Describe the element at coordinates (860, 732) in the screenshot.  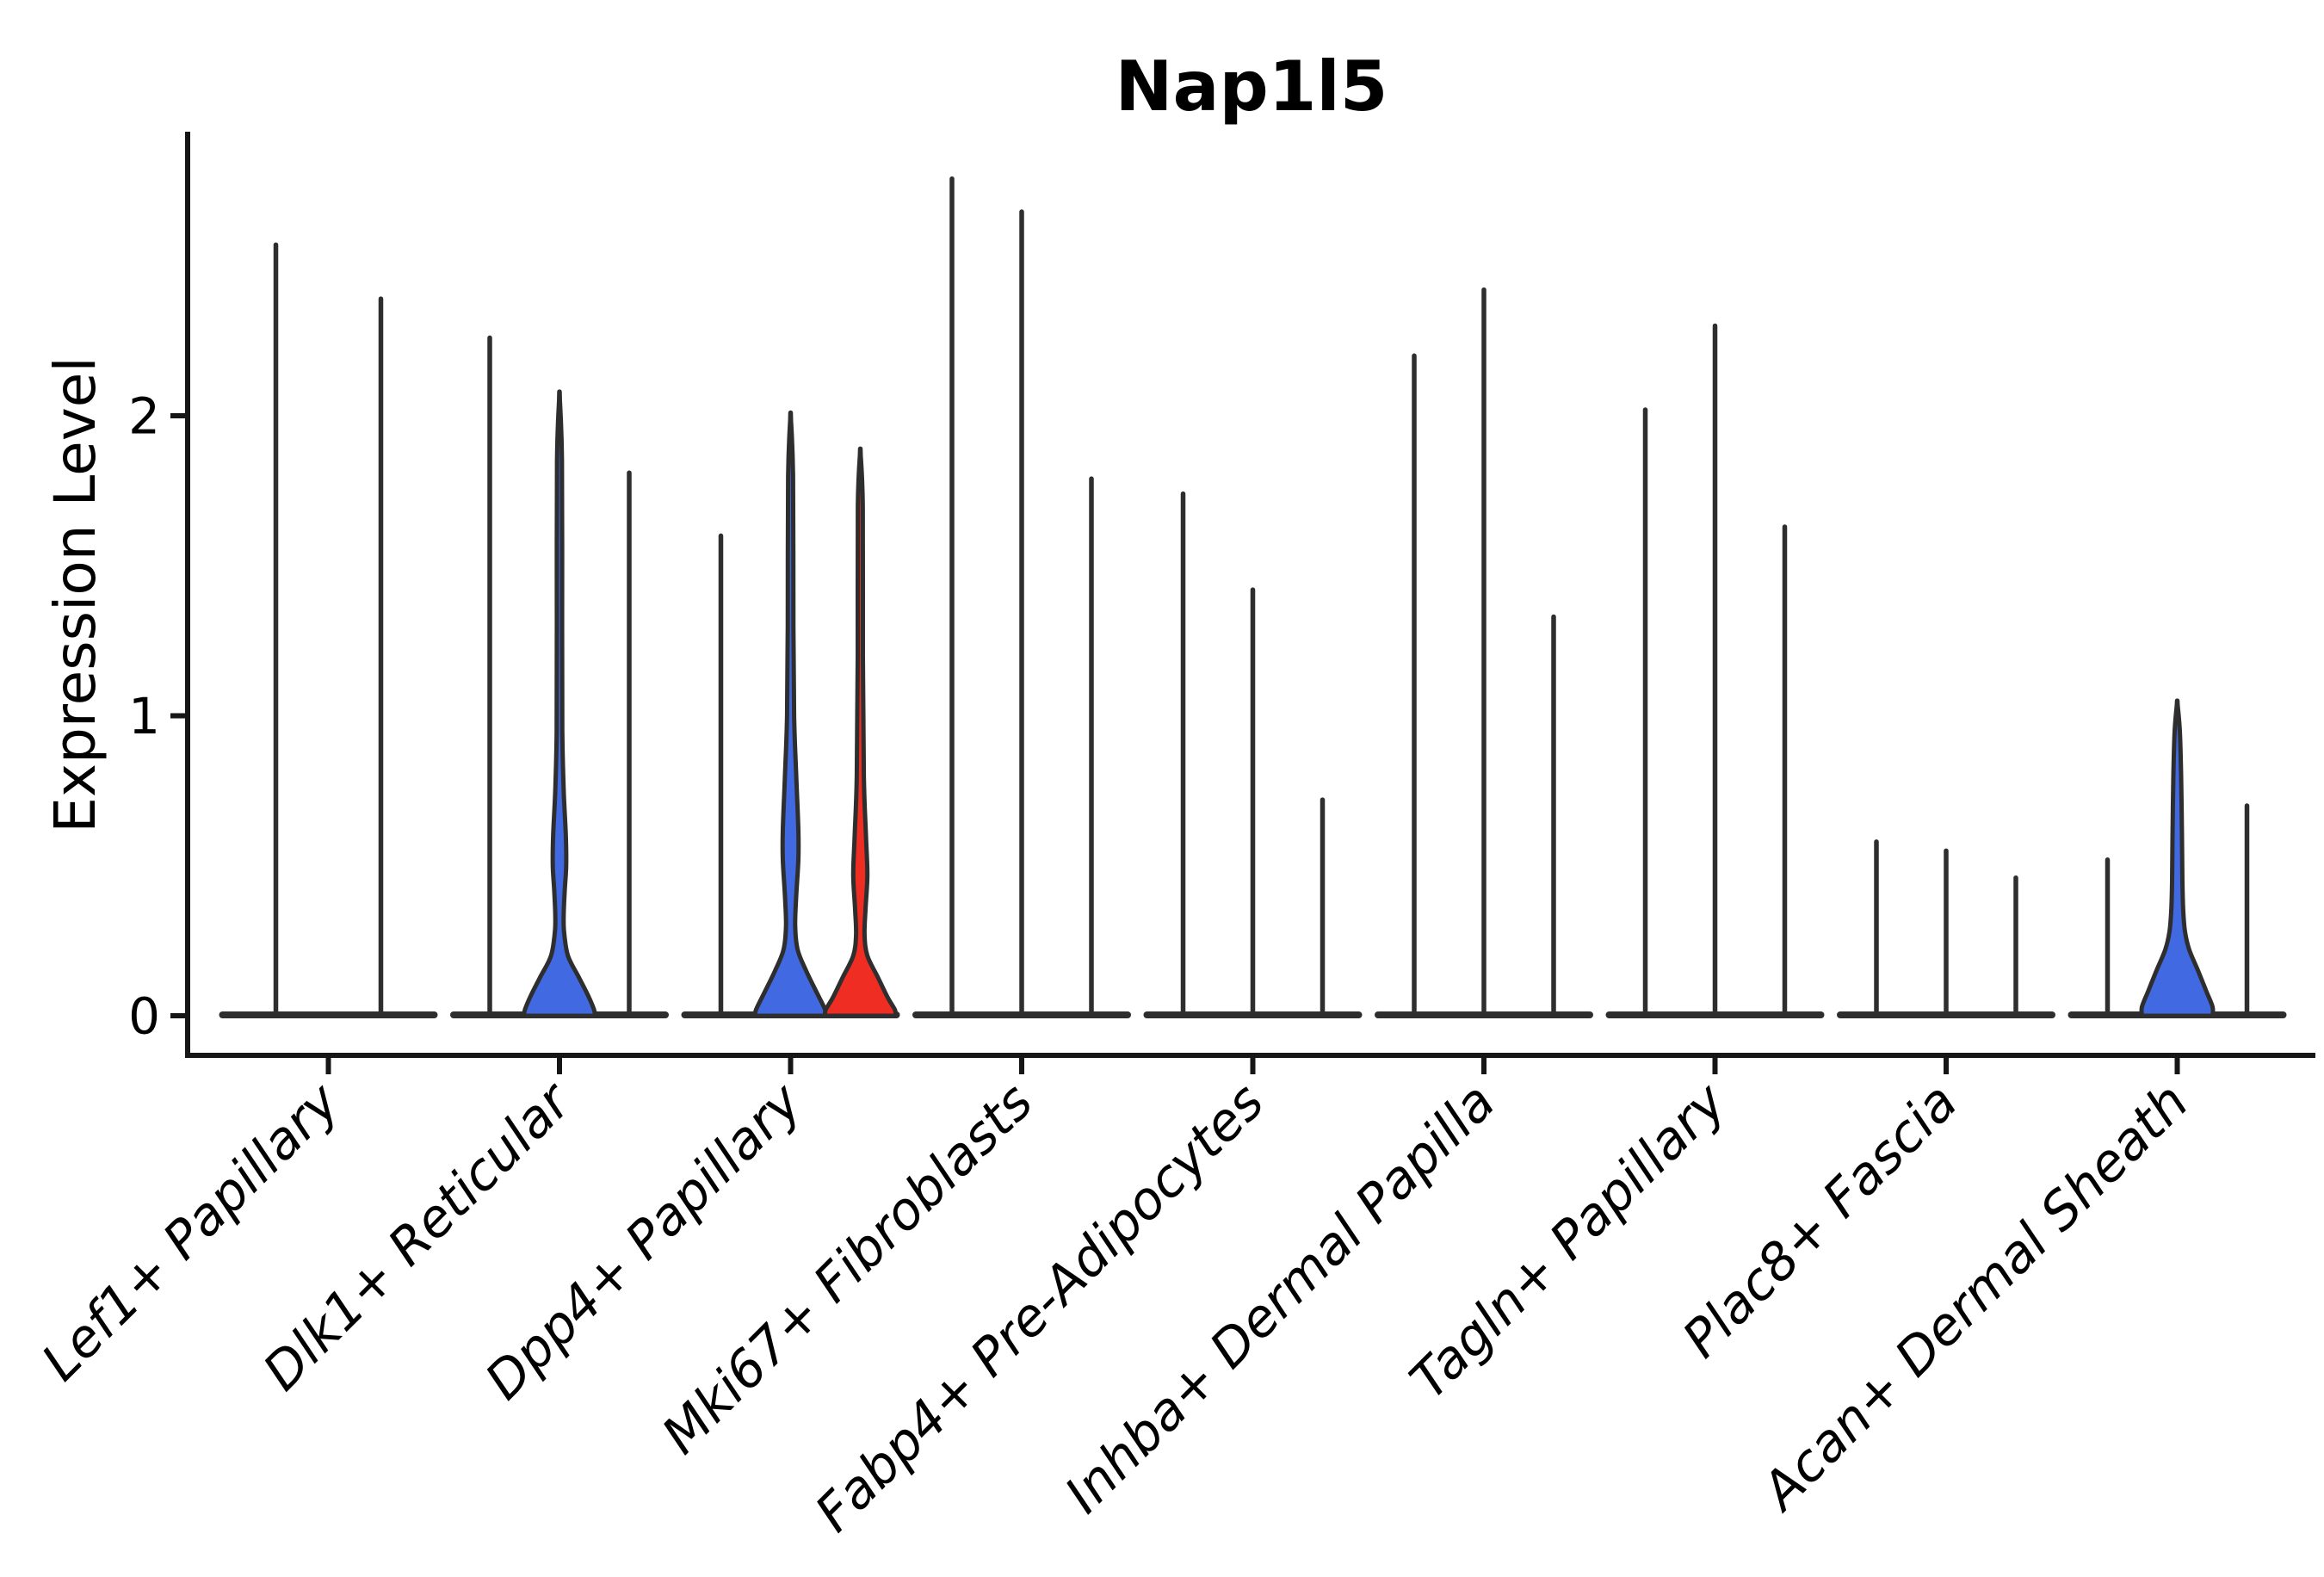
I see `violin-body-red` at that location.